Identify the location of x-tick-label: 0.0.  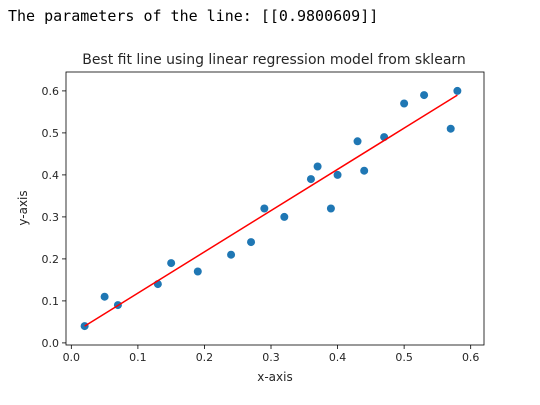
(72, 357).